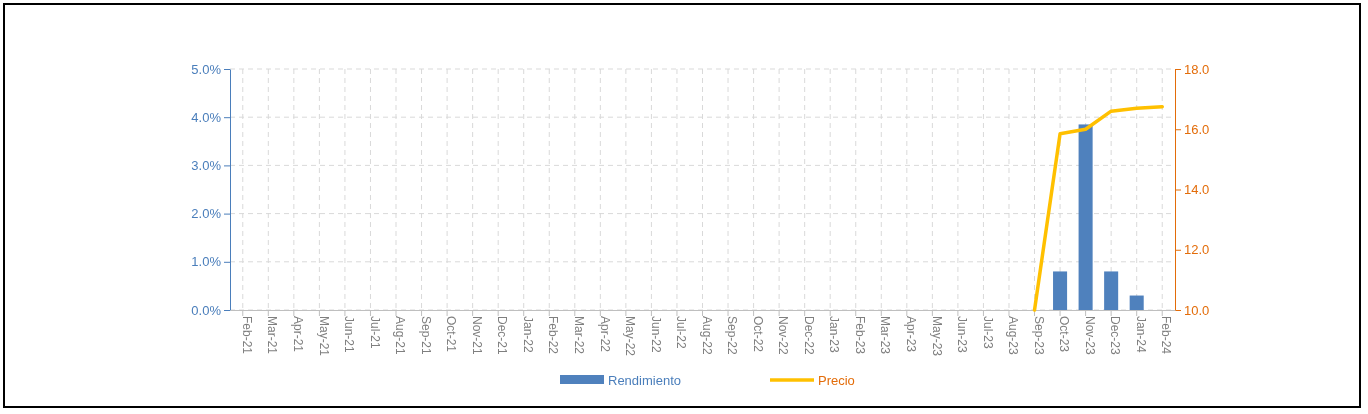 The image size is (1368, 414). Describe the element at coordinates (1166, 335) in the screenshot. I see `x-tick-label: Feb-24` at that location.